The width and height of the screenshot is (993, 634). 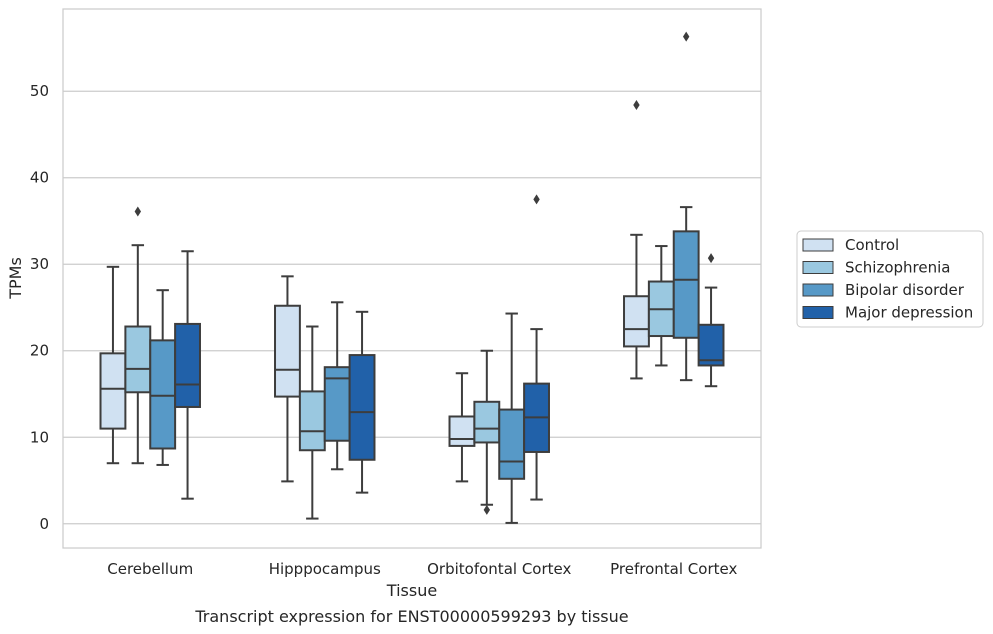 I want to click on legend-label: Schizophrenia, so click(x=897, y=268).